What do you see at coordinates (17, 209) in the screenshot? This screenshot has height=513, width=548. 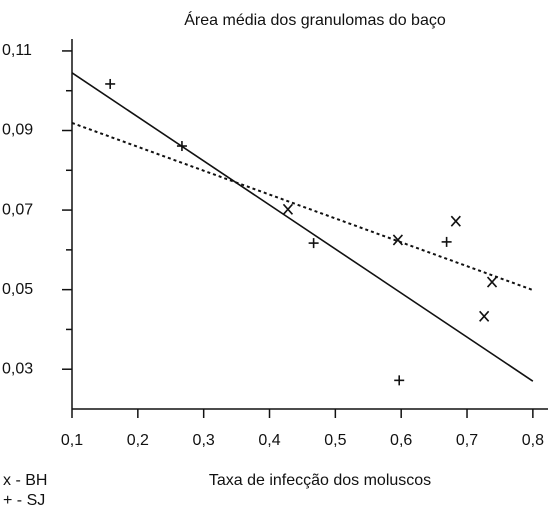 I see `y-tick-label: 0,07` at bounding box center [17, 209].